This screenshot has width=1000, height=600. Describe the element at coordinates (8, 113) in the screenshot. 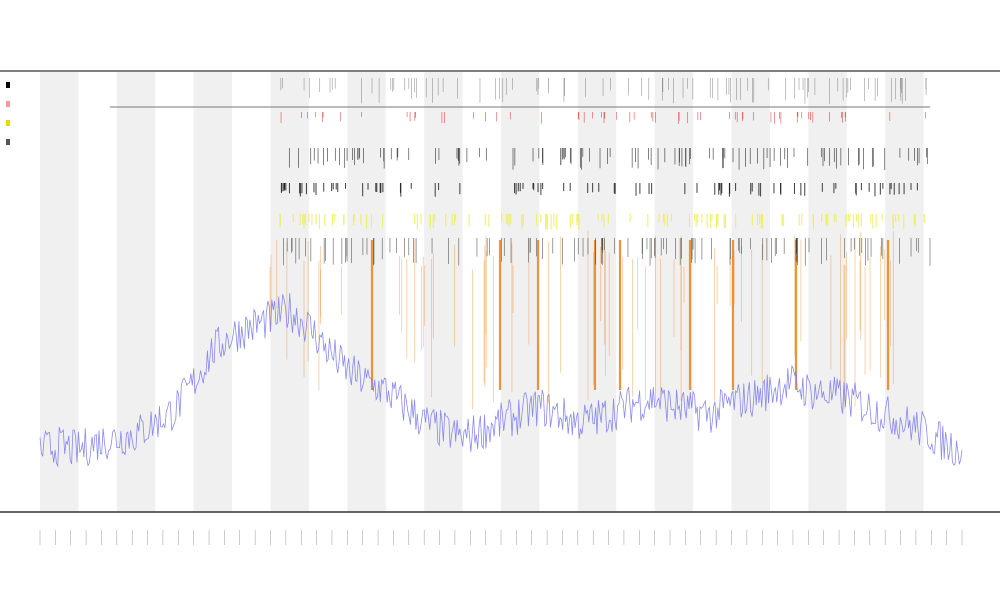

I see `legend` at that location.